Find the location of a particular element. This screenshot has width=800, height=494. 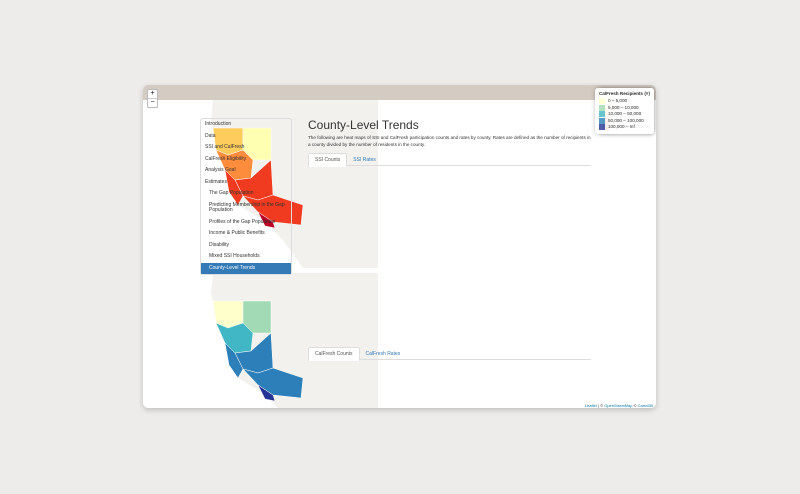

nav-subitem: County-Level Trends is located at coordinates (246, 268).